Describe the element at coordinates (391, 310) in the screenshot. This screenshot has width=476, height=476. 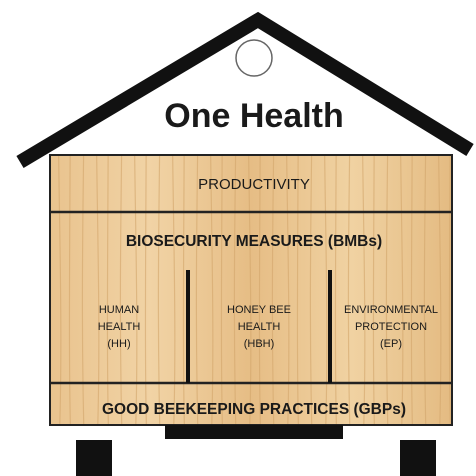
I see `pillar-label: ENVIRONMENTAL` at that location.